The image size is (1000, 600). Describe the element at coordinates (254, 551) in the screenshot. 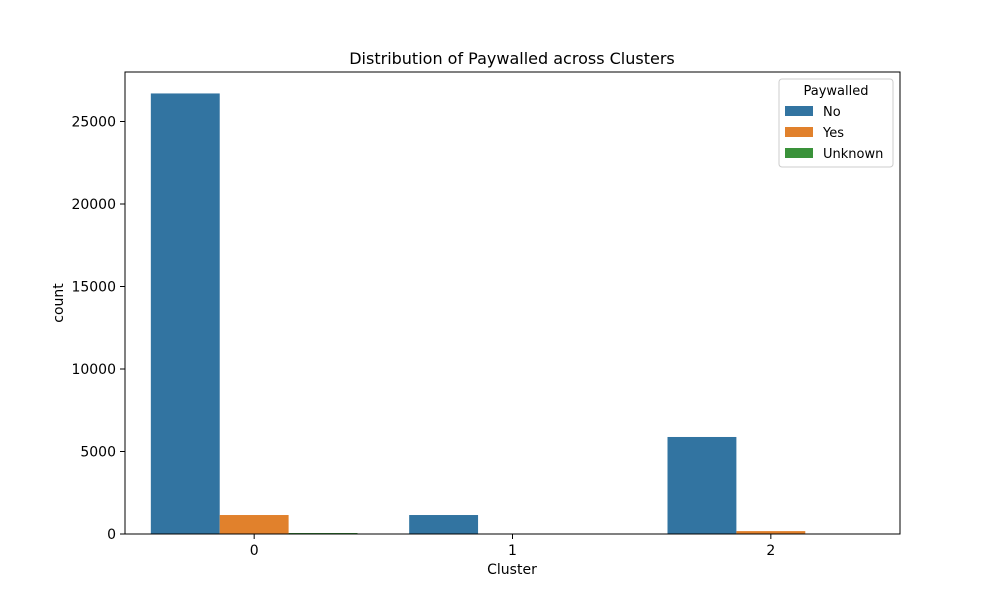

I see `x-tick-label: 0` at that location.